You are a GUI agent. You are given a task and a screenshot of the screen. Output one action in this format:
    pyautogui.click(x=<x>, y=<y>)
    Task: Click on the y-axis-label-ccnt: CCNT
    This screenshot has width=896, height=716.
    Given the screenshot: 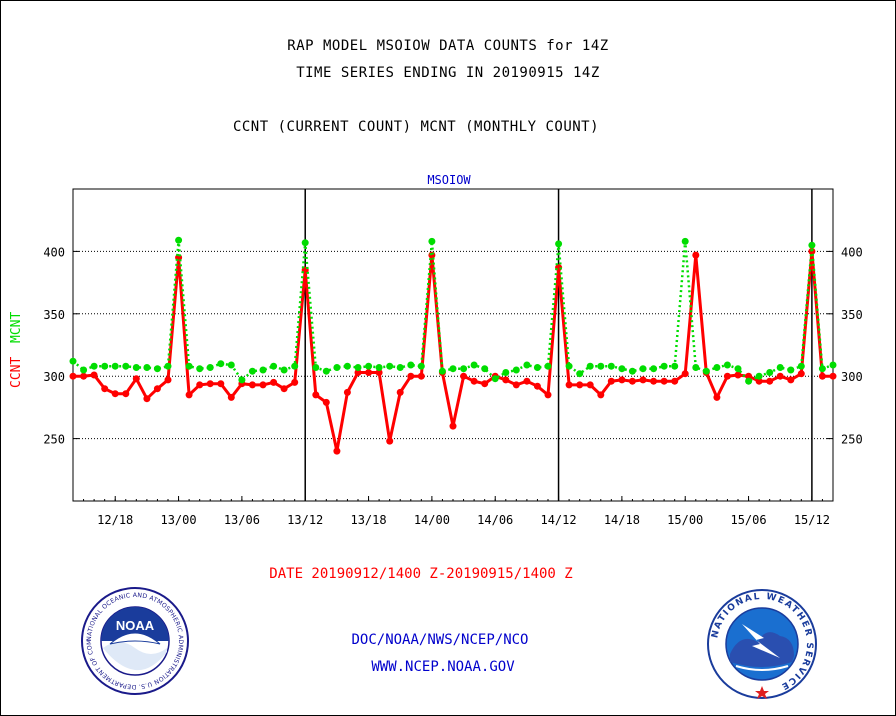 What is the action you would take?
    pyautogui.click(x=16, y=372)
    